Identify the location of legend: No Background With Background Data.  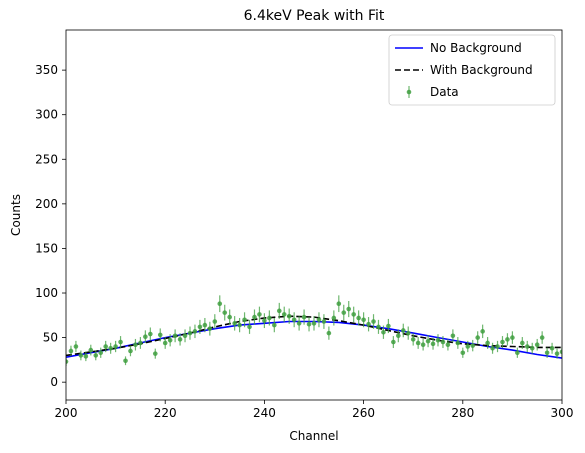
(472, 70).